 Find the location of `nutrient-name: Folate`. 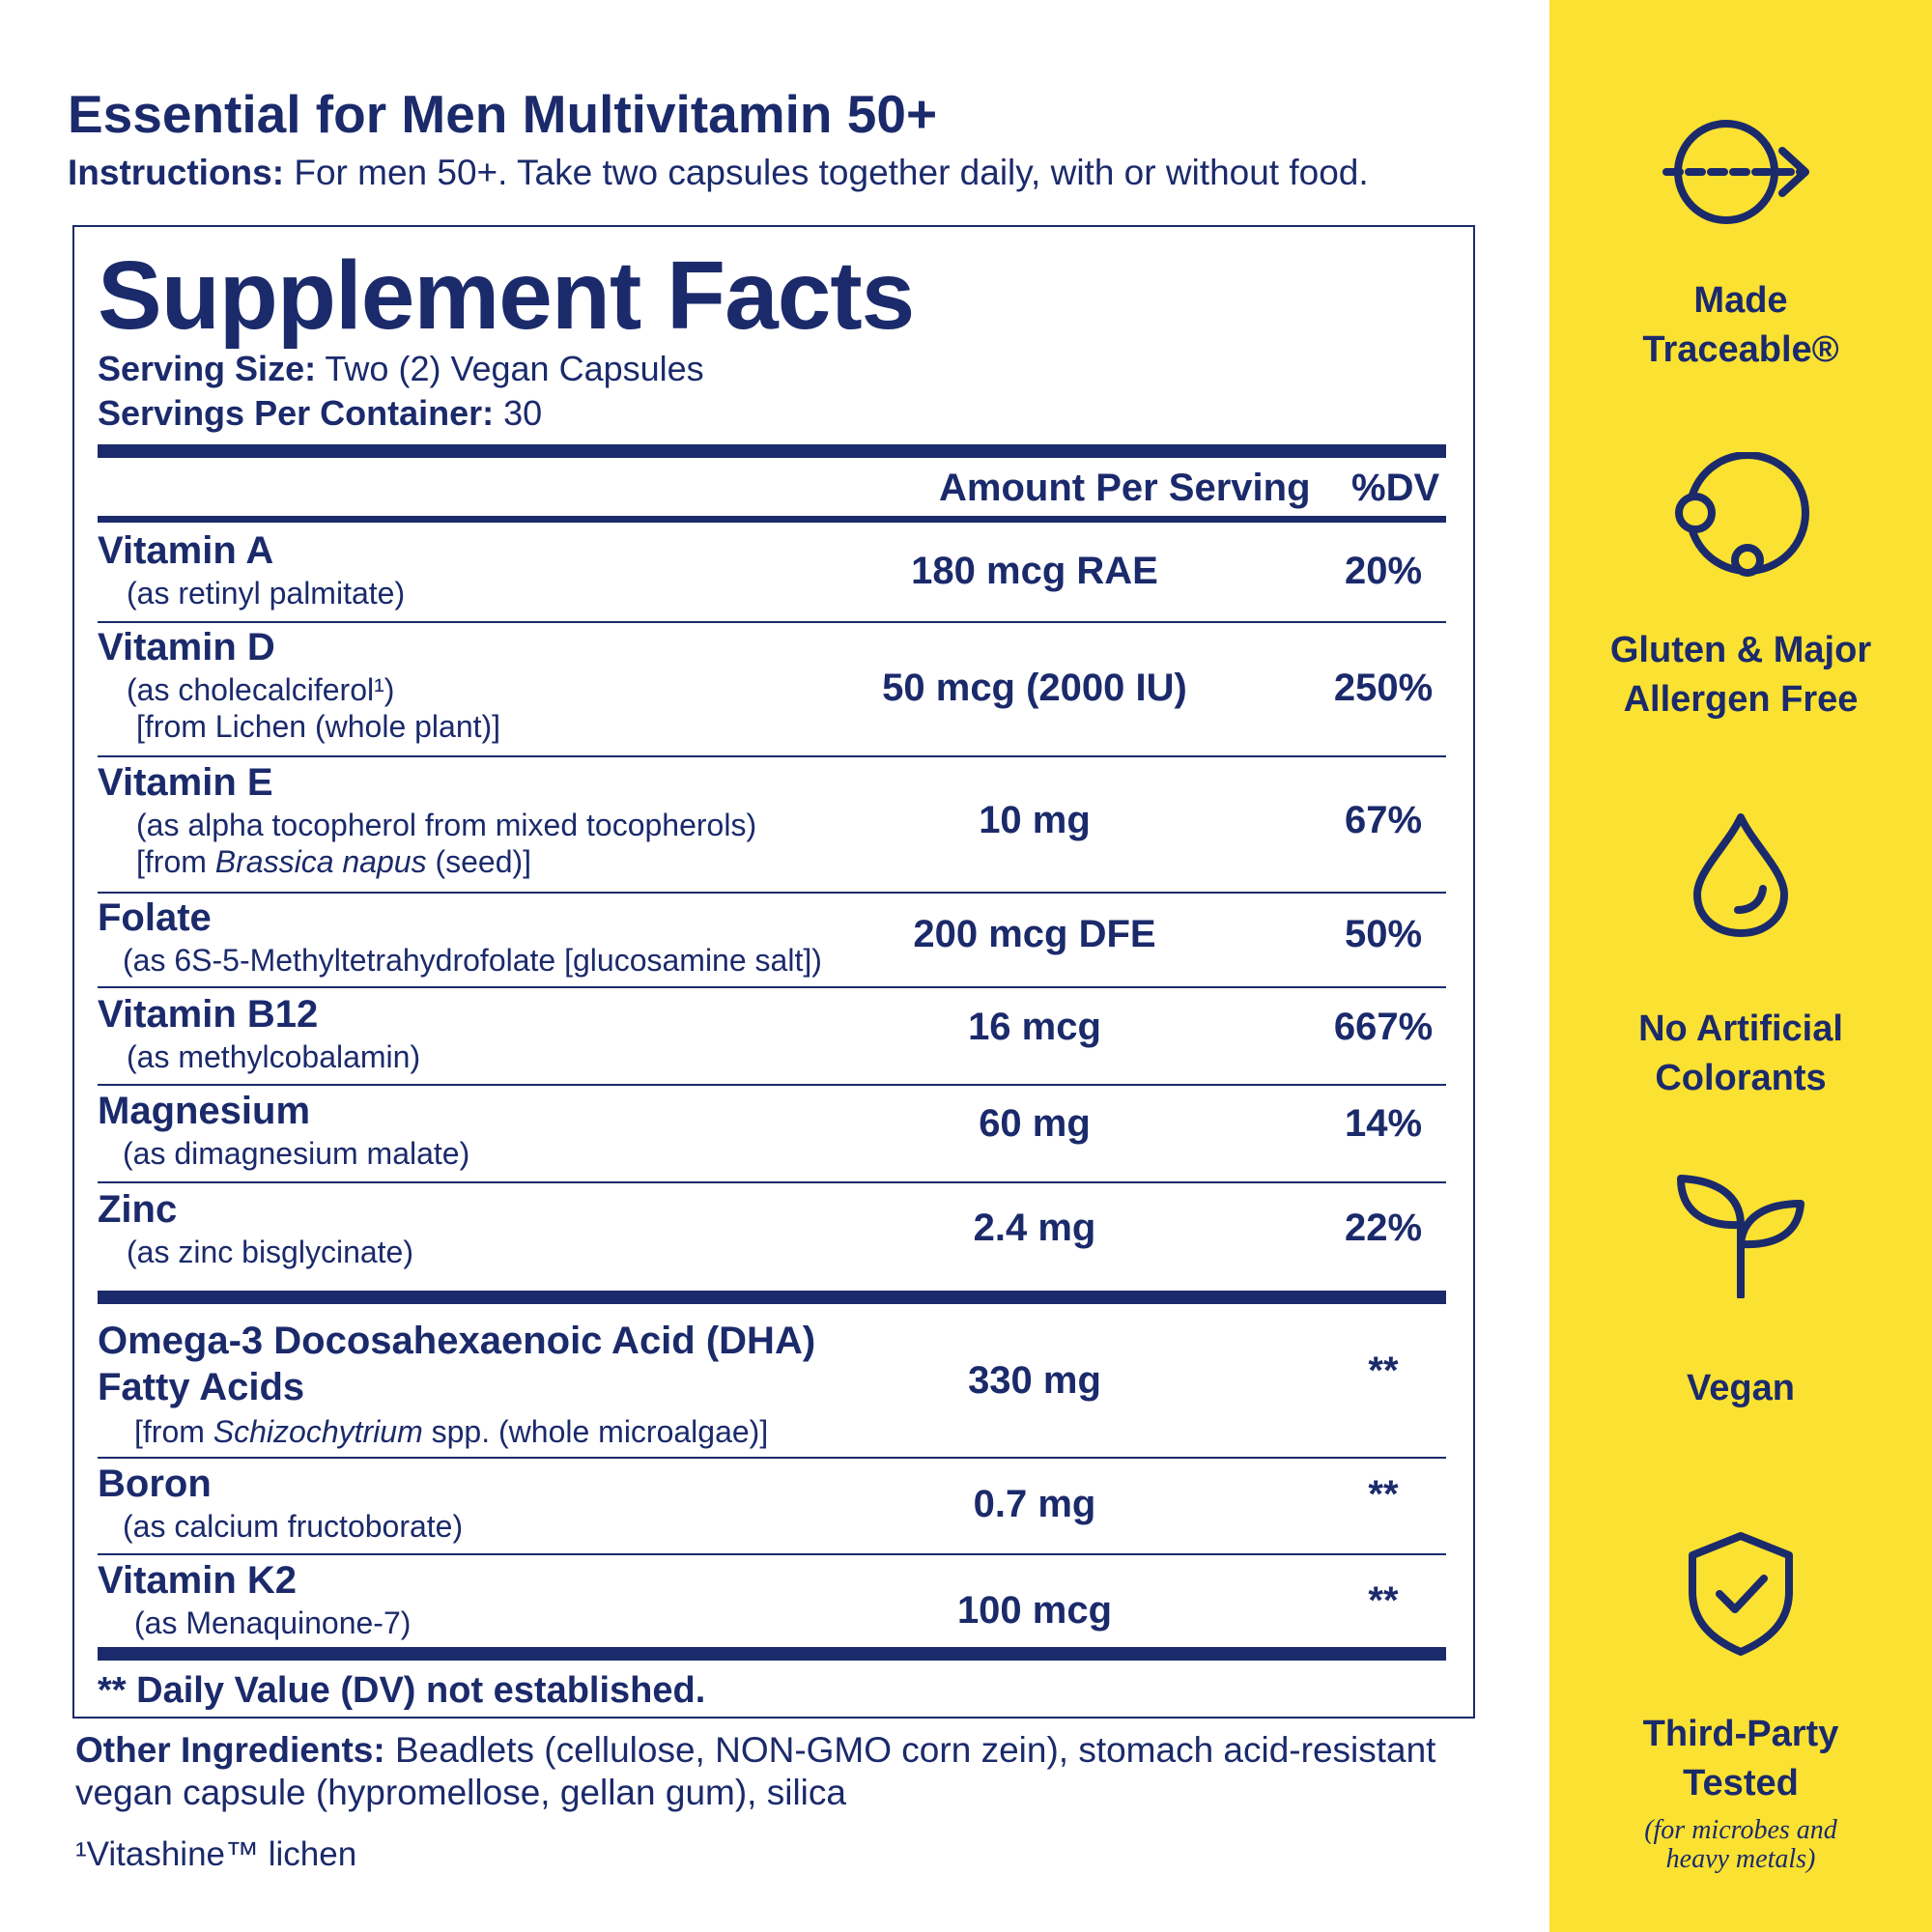

nutrient-name: Folate is located at coordinates (155, 917).